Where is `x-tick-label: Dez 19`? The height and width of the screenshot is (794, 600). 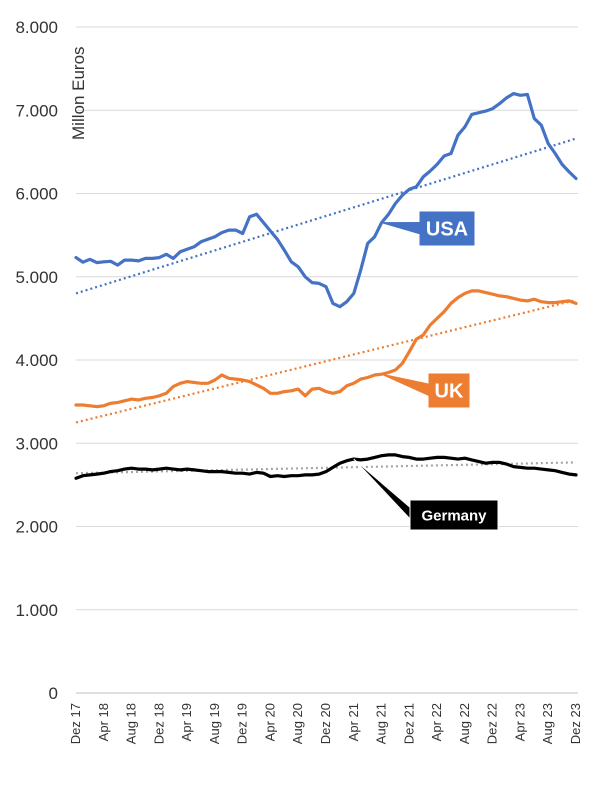 x-tick-label: Dez 19 is located at coordinates (242, 723).